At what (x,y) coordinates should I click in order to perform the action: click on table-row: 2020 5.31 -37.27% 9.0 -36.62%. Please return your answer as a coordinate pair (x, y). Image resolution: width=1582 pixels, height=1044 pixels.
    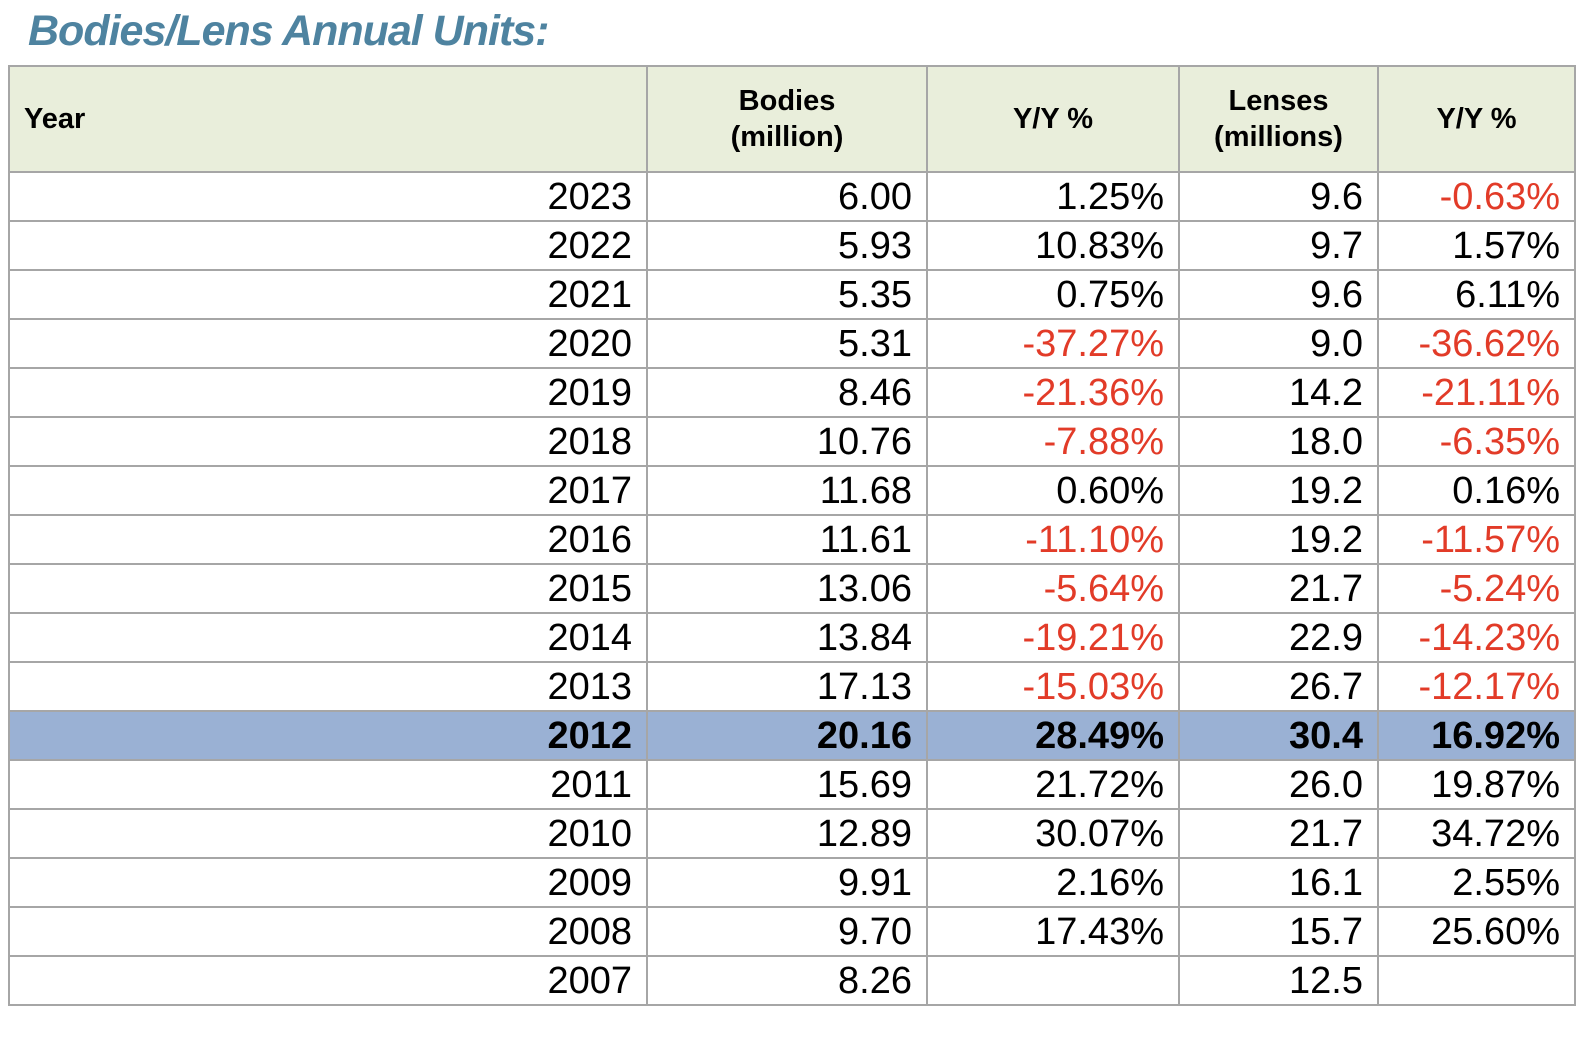
    Looking at the image, I should click on (792, 344).